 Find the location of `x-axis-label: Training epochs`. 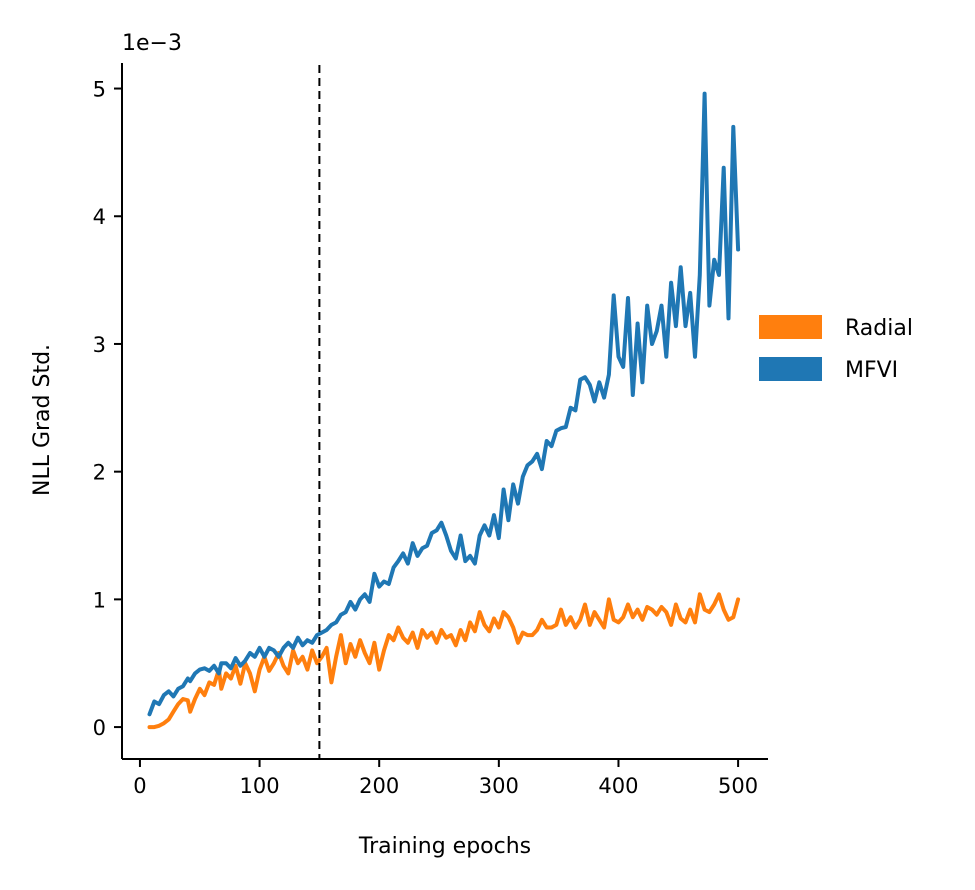

x-axis-label: Training epochs is located at coordinates (444, 846).